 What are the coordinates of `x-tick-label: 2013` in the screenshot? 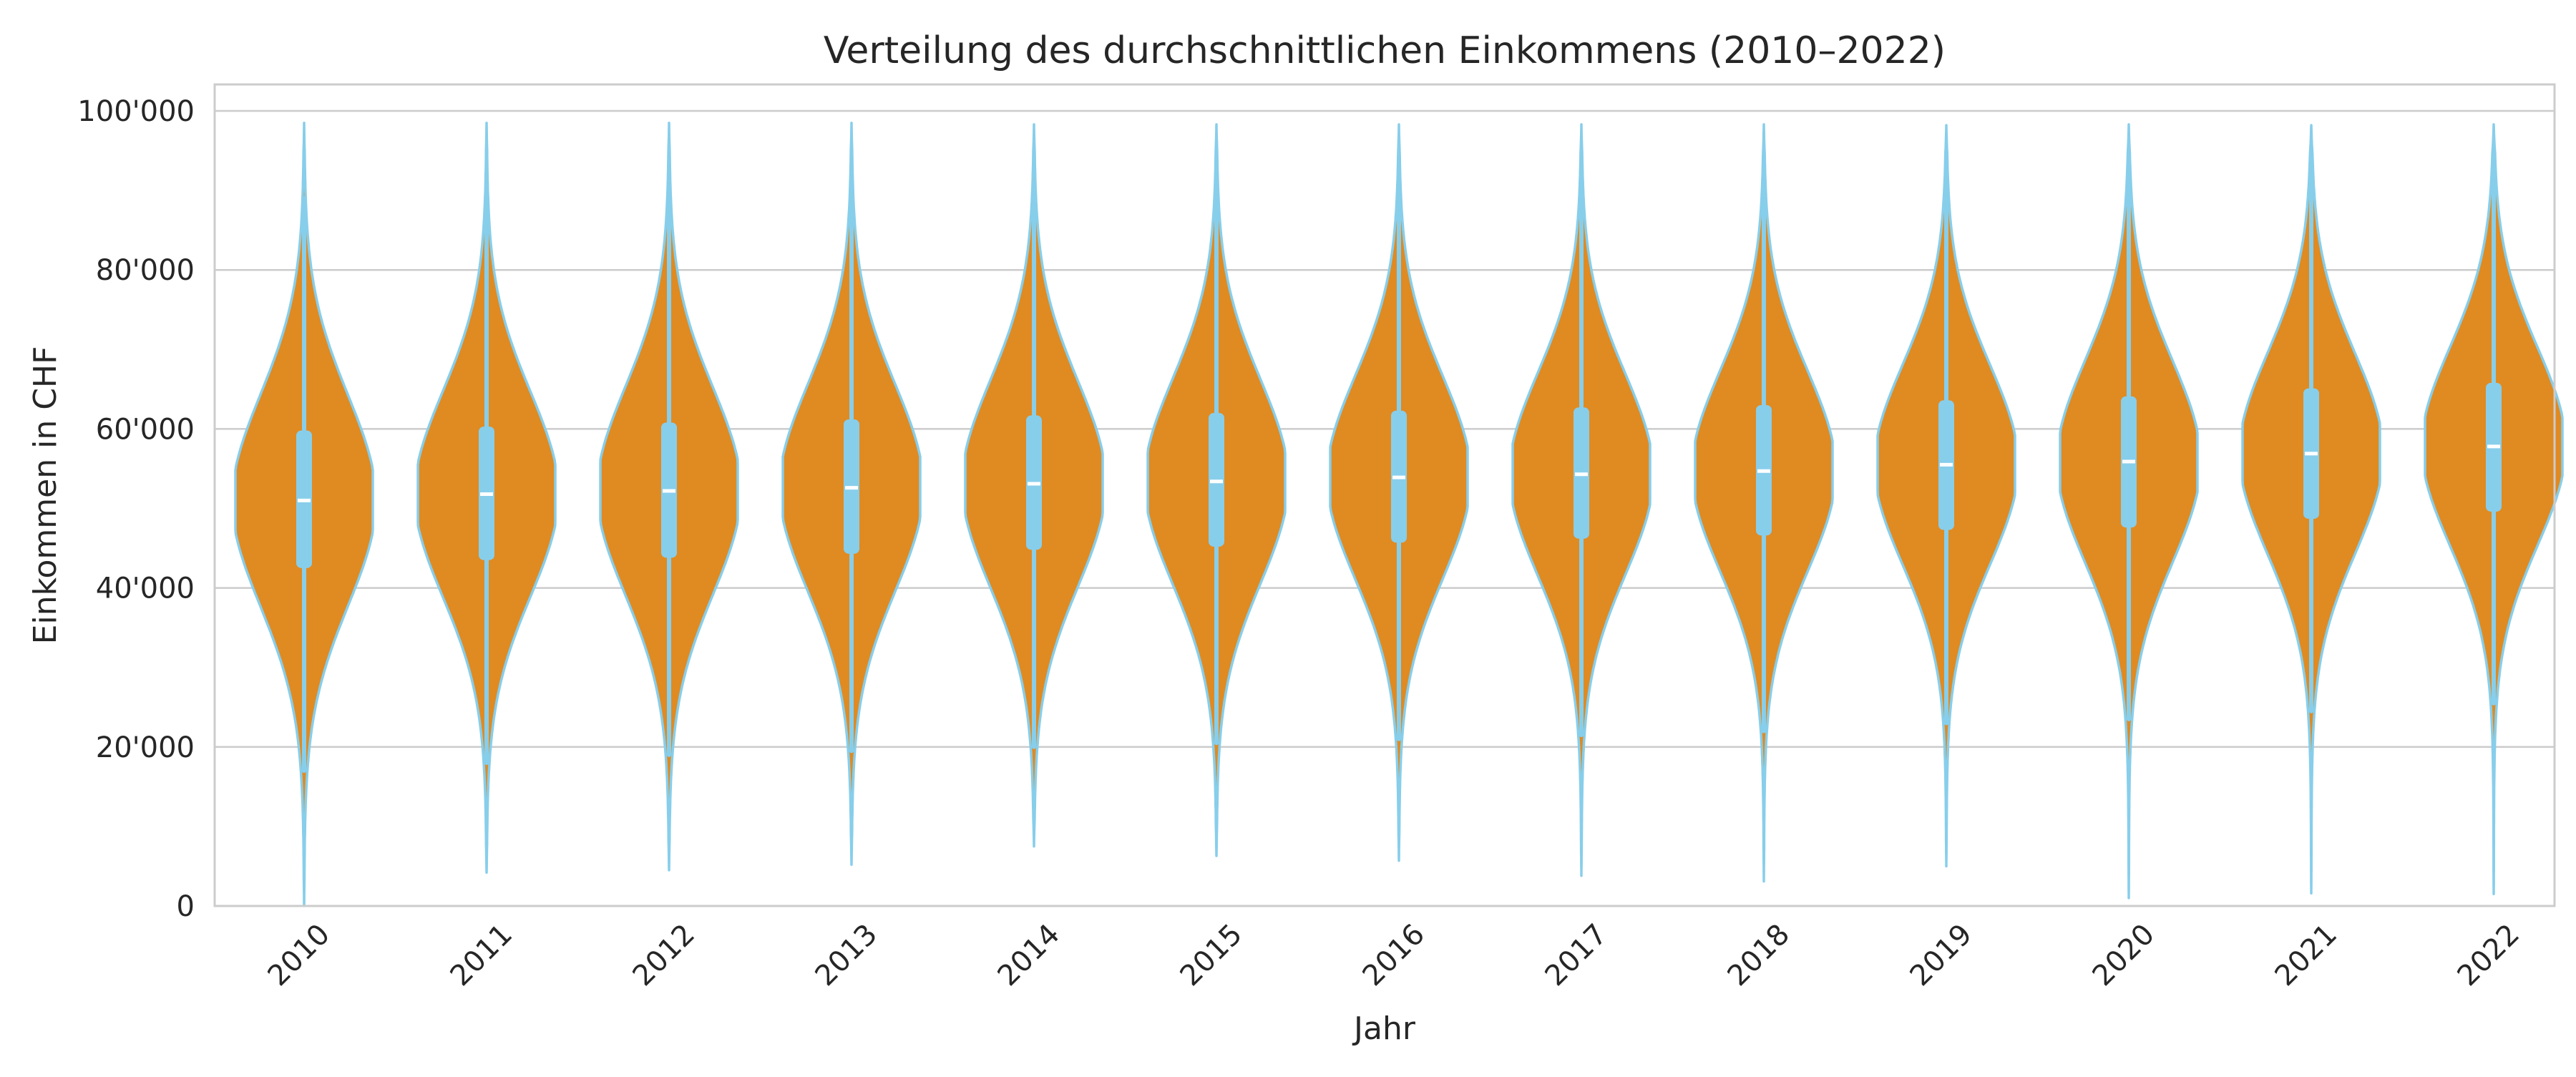 It's located at (846, 956).